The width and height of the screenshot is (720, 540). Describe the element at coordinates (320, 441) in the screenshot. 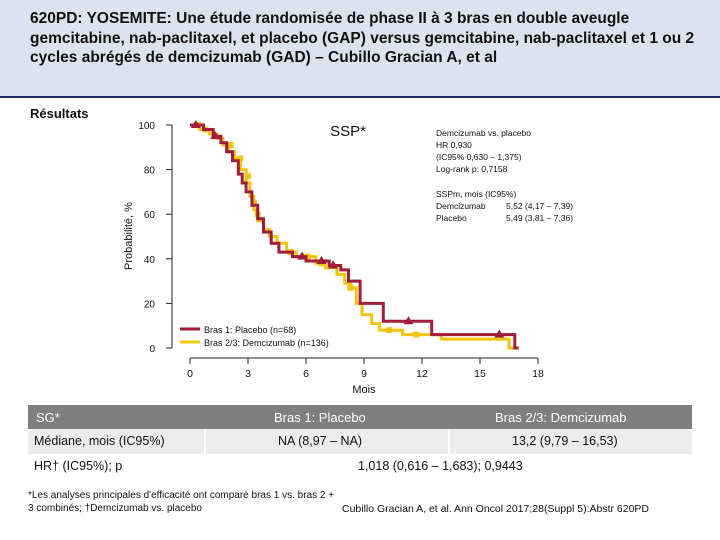

I see `cell-median-placebo: NA (8,97 – NA)` at that location.